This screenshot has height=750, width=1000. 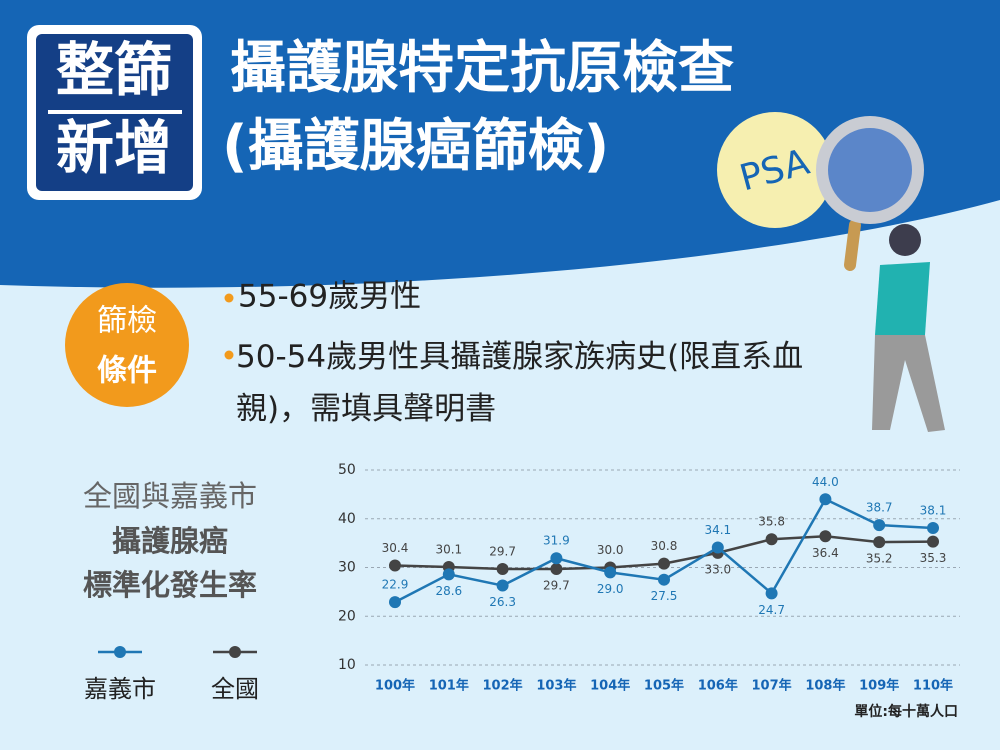 I want to click on person-body, so click(x=902, y=298).